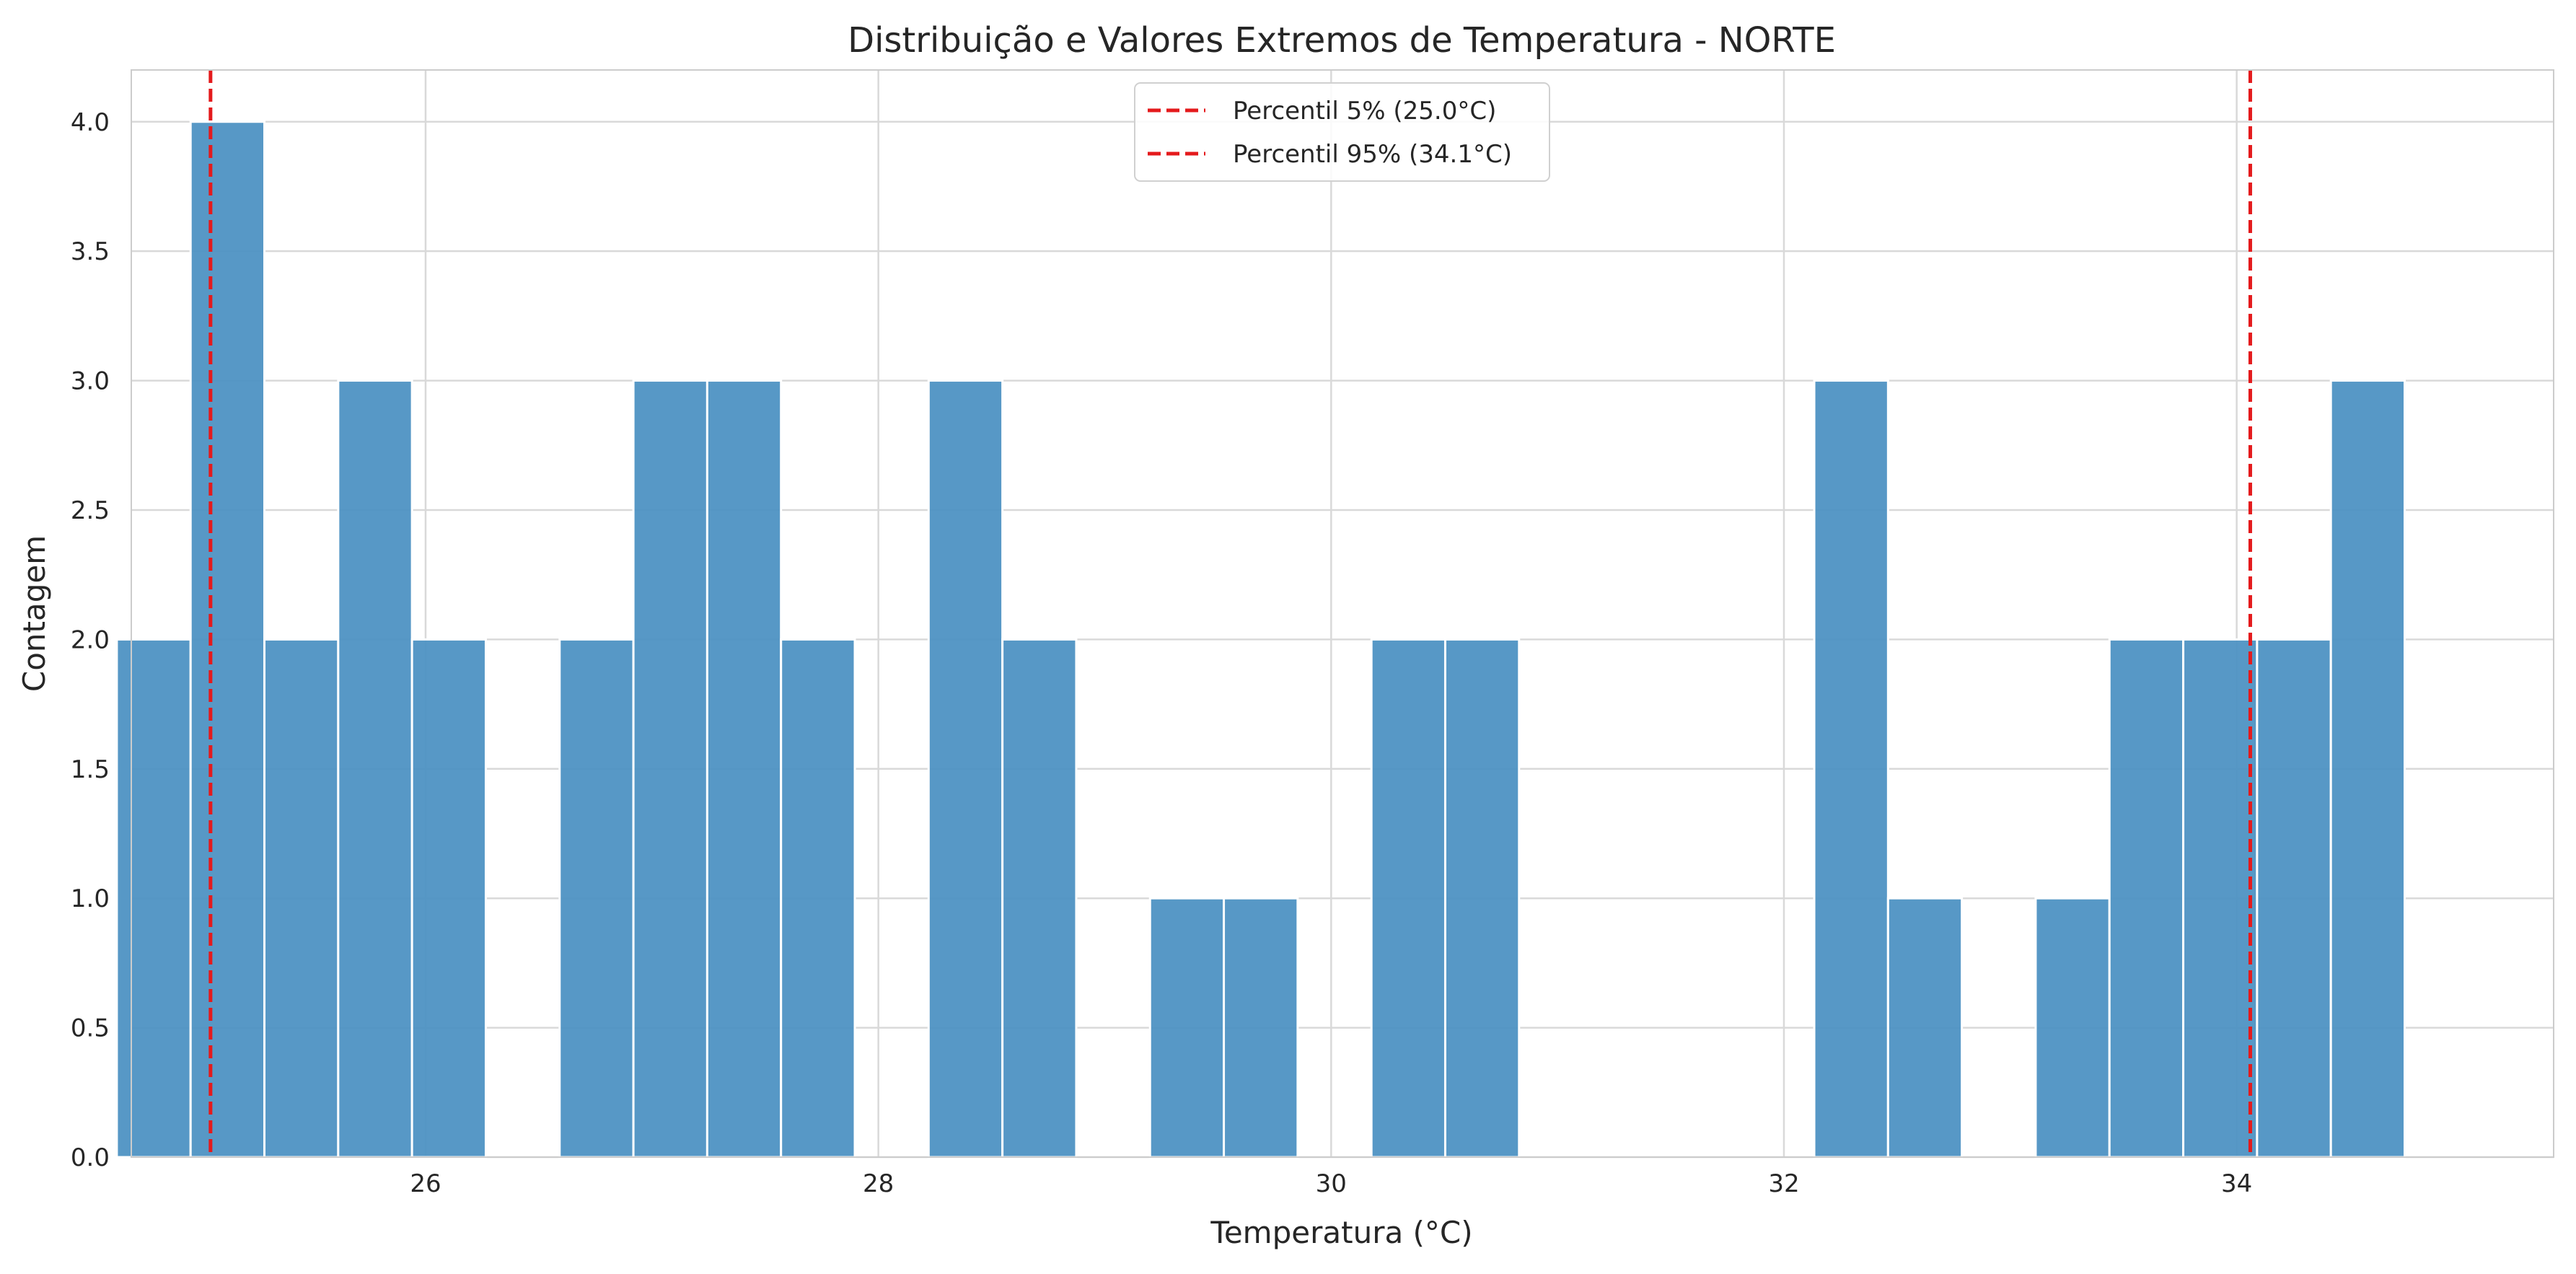  I want to click on x-axis-ticks: 26 28 30 32 34, so click(1331, 1184).